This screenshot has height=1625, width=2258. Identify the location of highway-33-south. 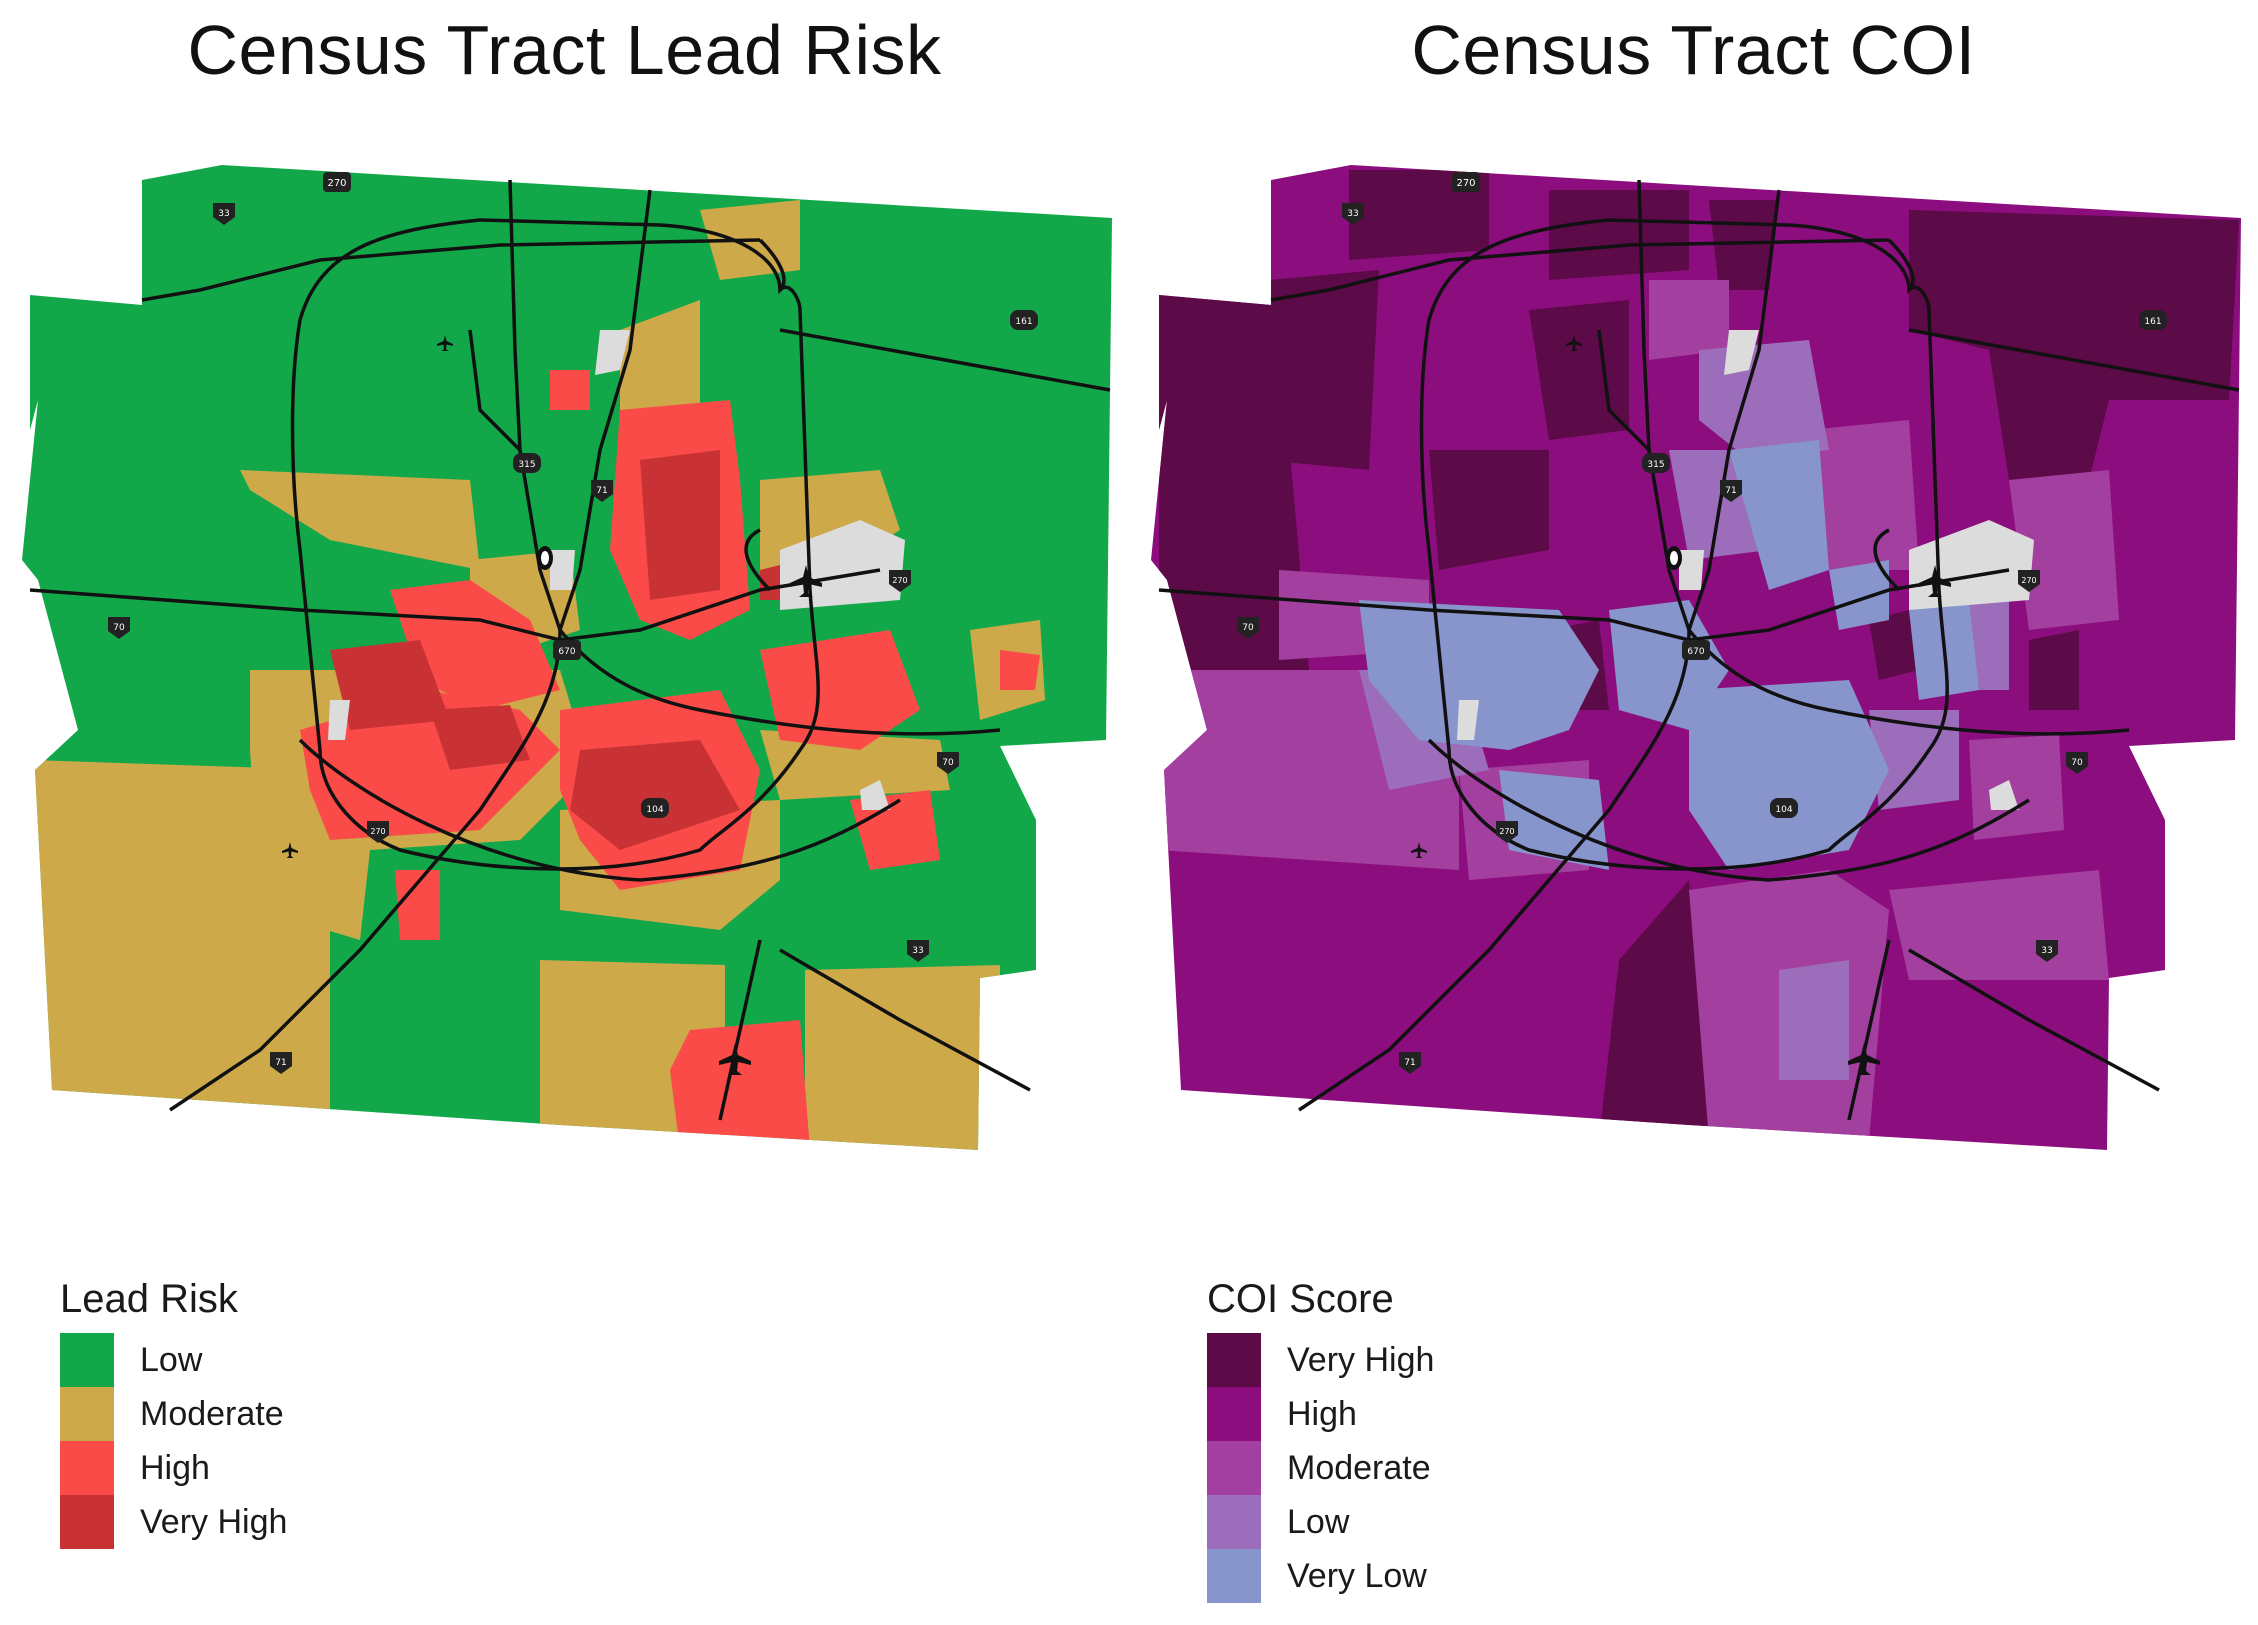
(905, 1020).